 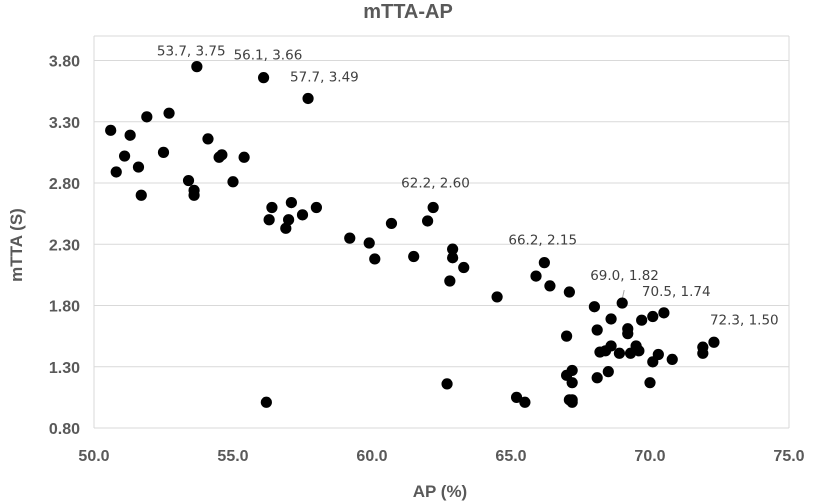 I want to click on x-tick-label: 70.0, so click(x=649, y=456).